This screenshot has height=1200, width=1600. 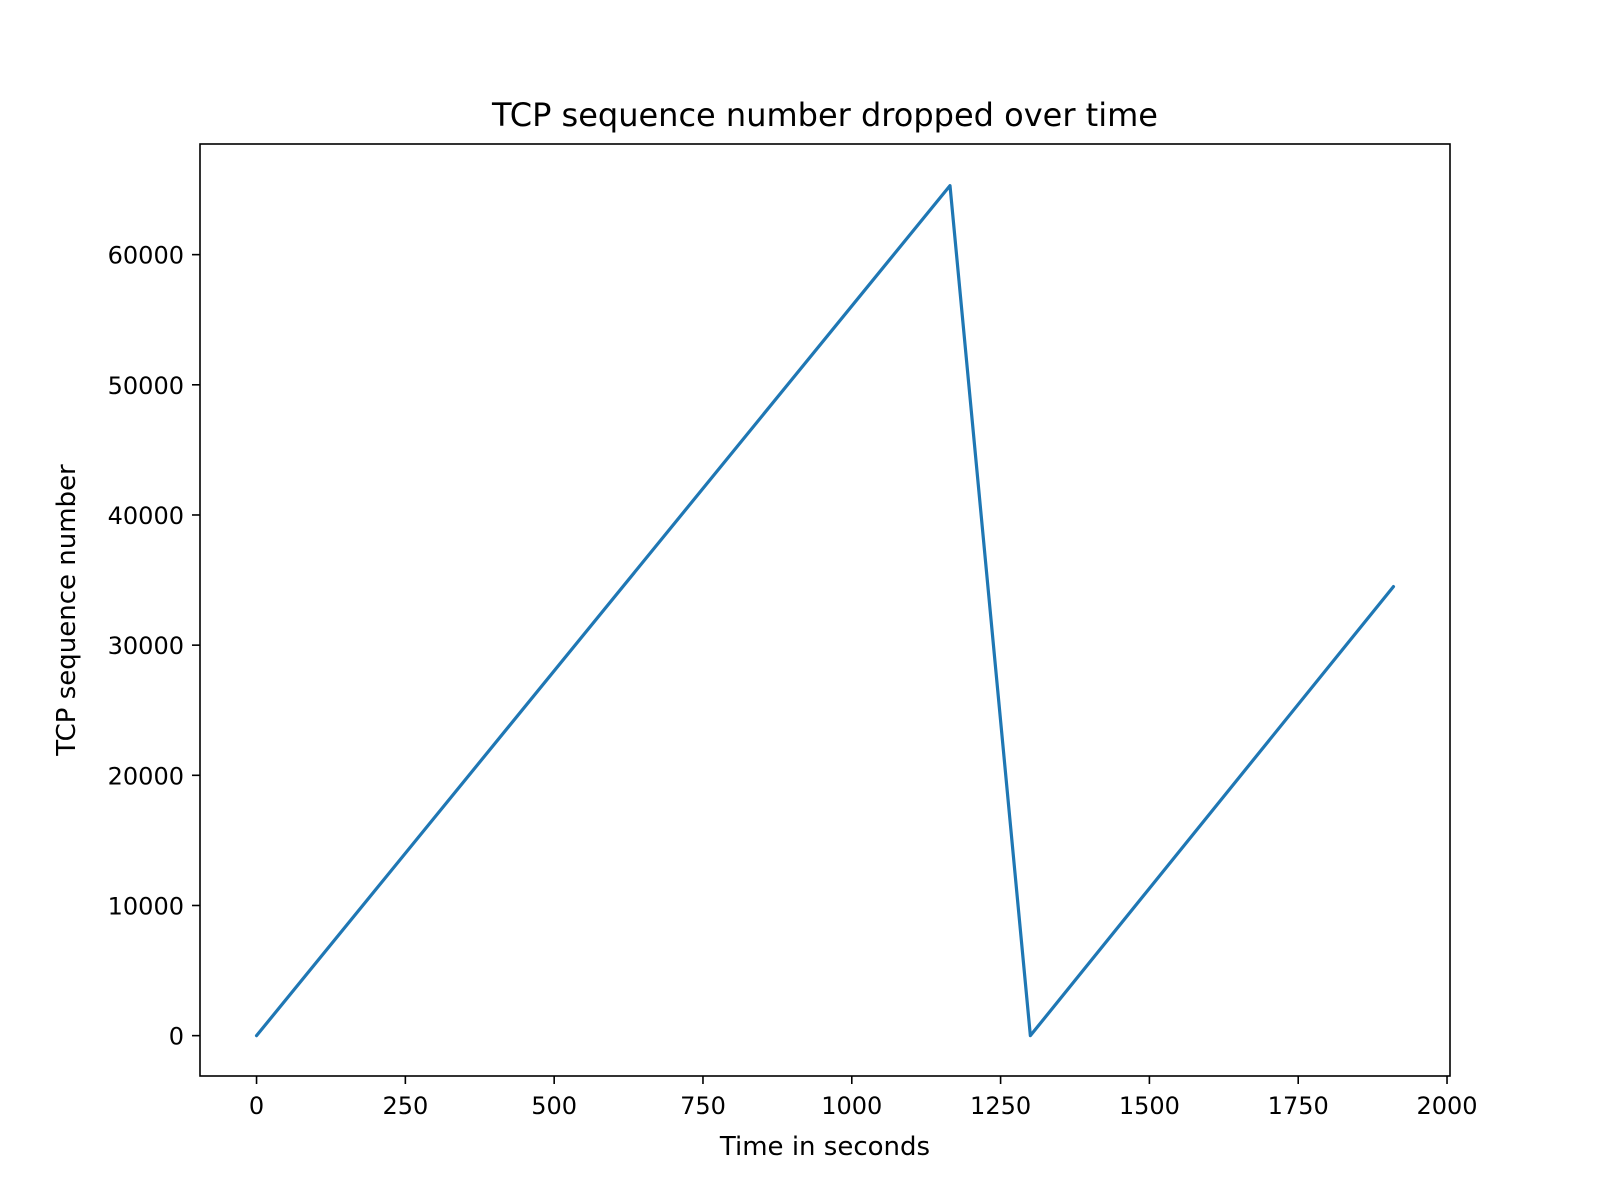 I want to click on x-tick-label: 1000, so click(x=851, y=1106).